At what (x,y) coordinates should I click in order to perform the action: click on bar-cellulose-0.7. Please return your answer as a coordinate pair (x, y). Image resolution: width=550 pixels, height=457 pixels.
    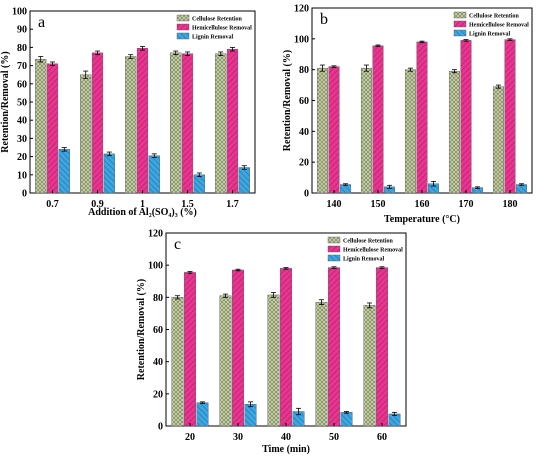
    Looking at the image, I should click on (41, 126).